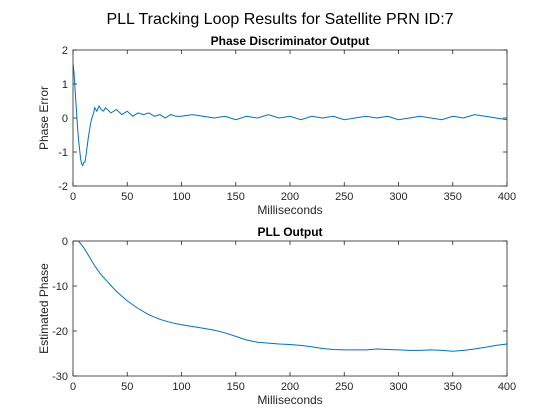  Describe the element at coordinates (60, 332) in the screenshot. I see `y-tick-label: -20` at that location.